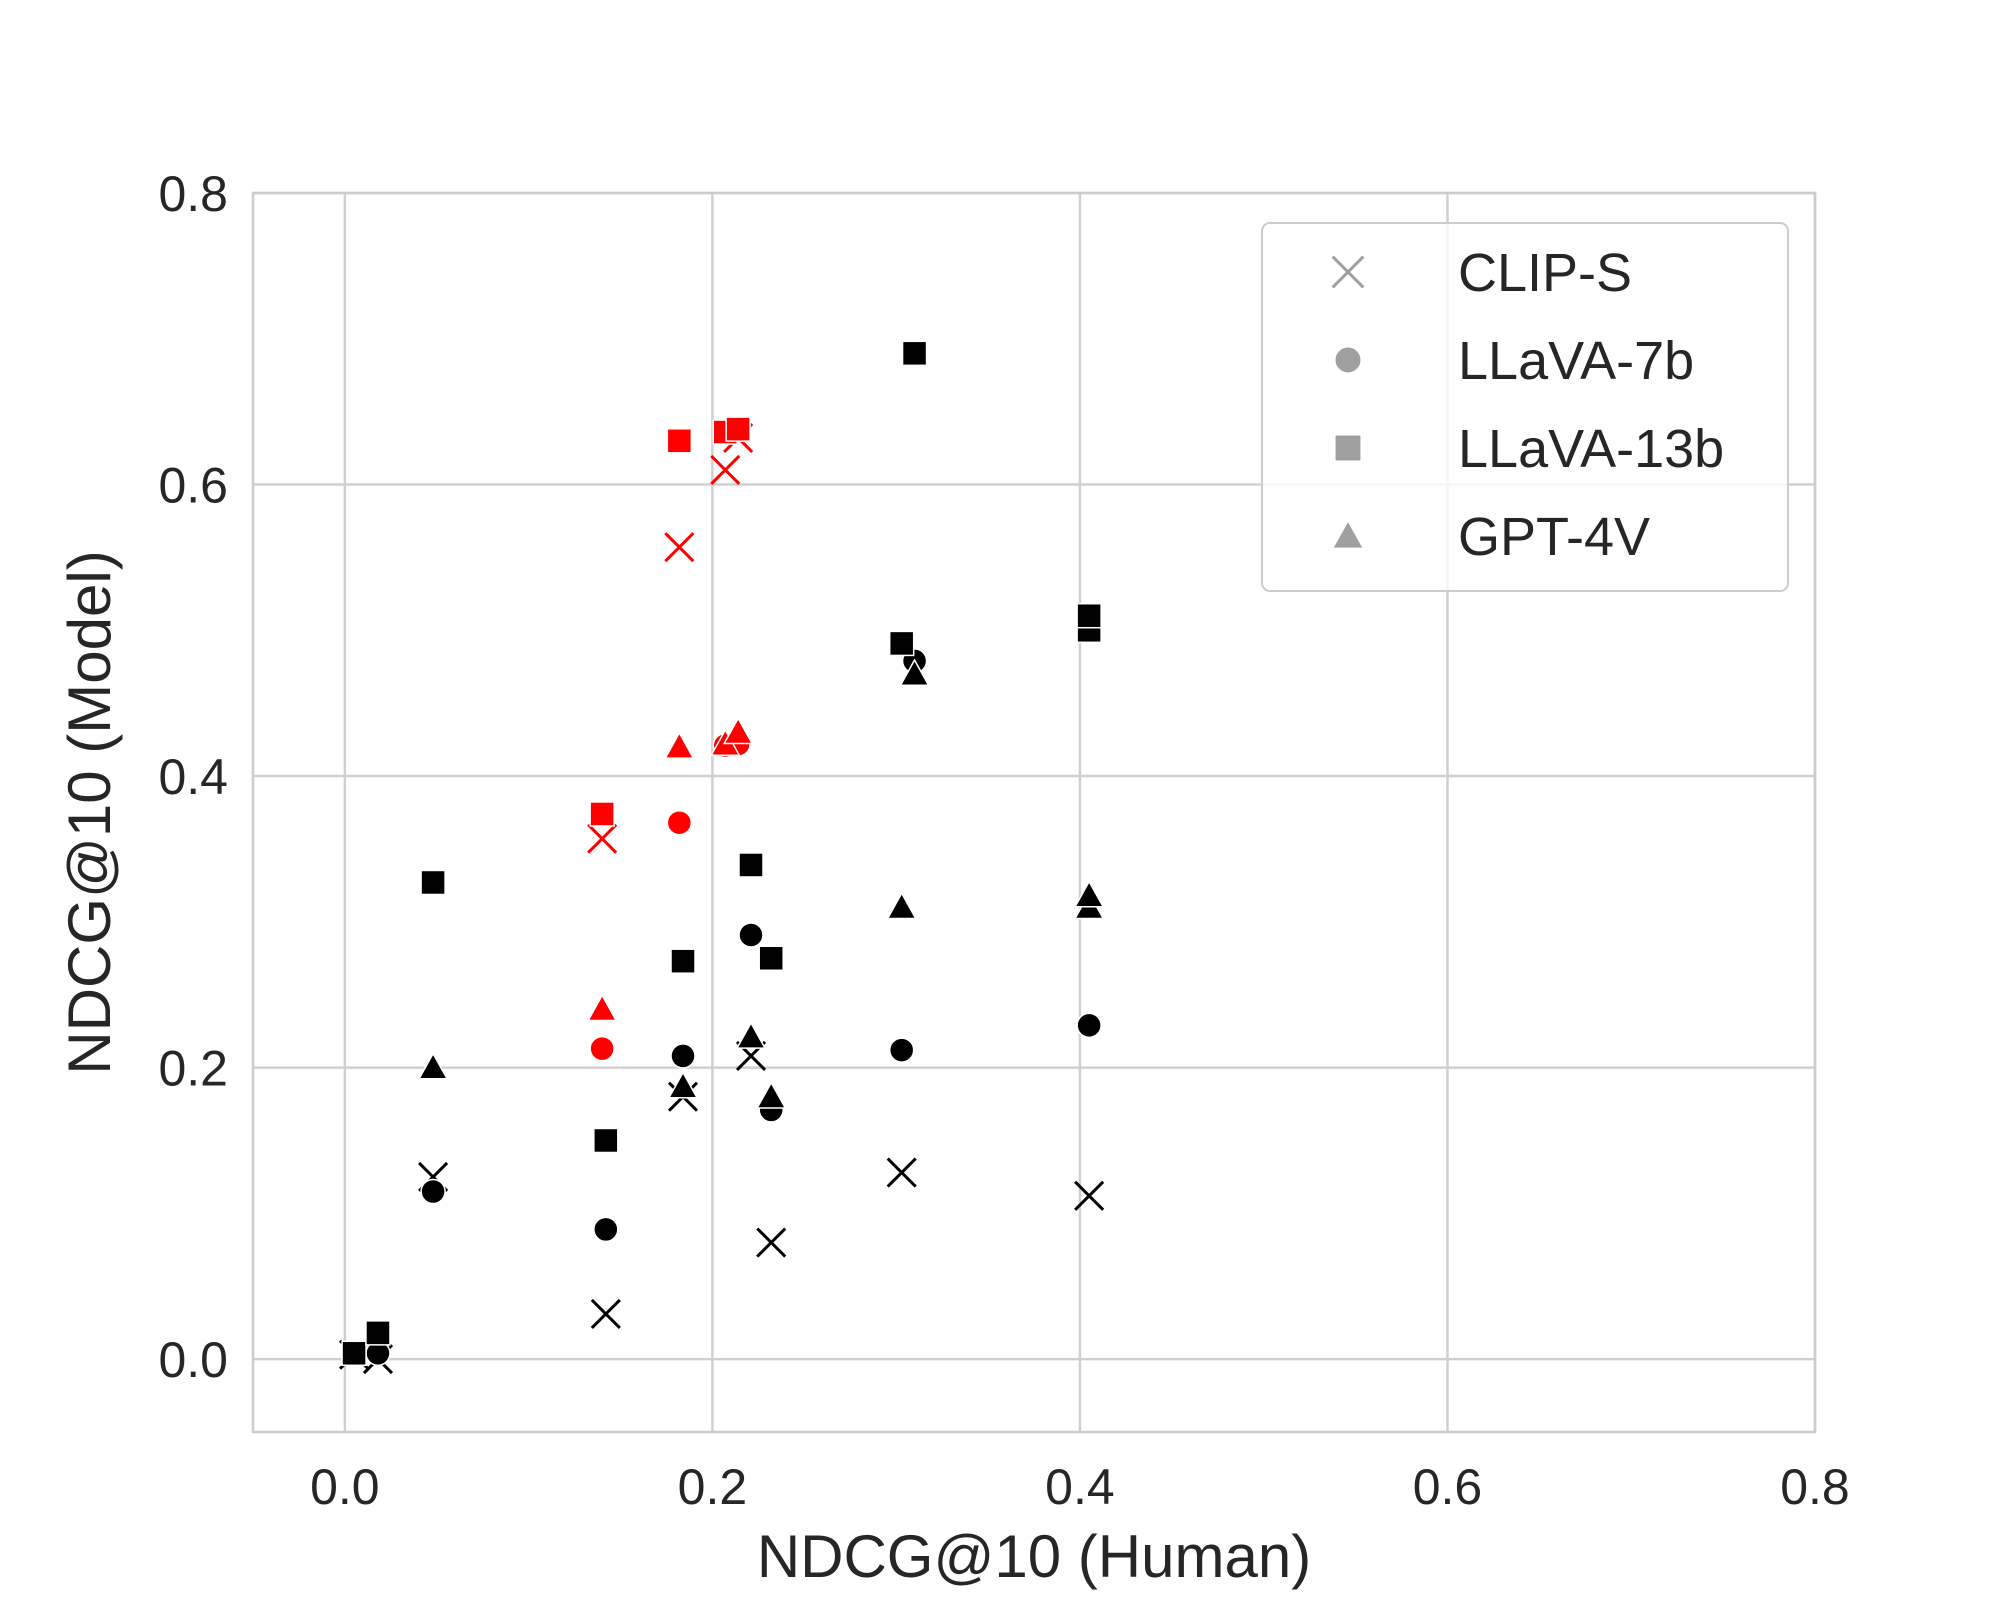 This screenshot has width=2000, height=1600. What do you see at coordinates (1527, 405) in the screenshot?
I see `legend-entries: CLIP-S LLaVA-7b LLaVA-13b GPT-4V` at bounding box center [1527, 405].